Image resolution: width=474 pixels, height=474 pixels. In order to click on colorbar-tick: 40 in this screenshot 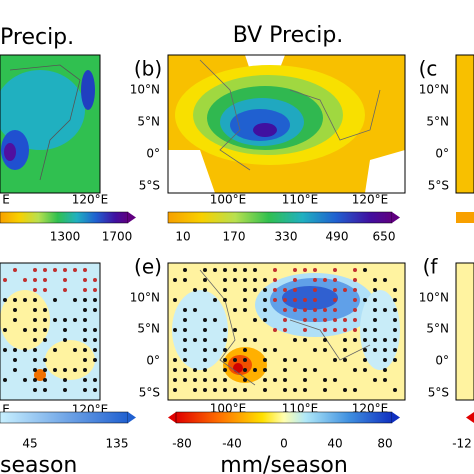, I will do `click(334, 444)`.